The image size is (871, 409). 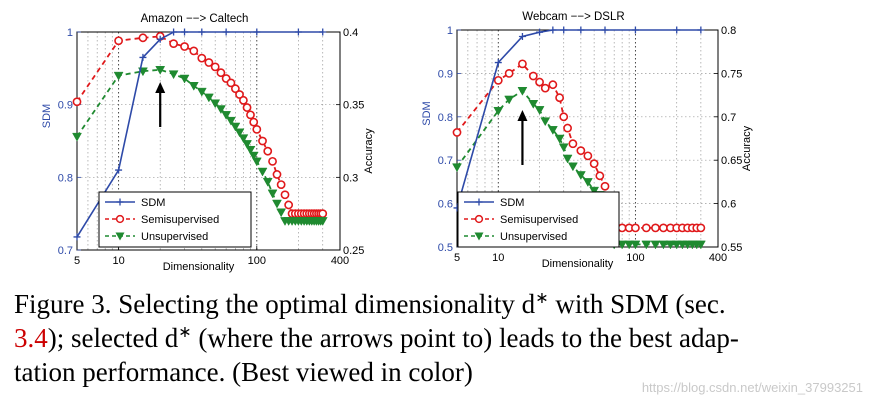 I want to click on legend-label-semisupervised: Semisupervised, so click(x=180, y=220).